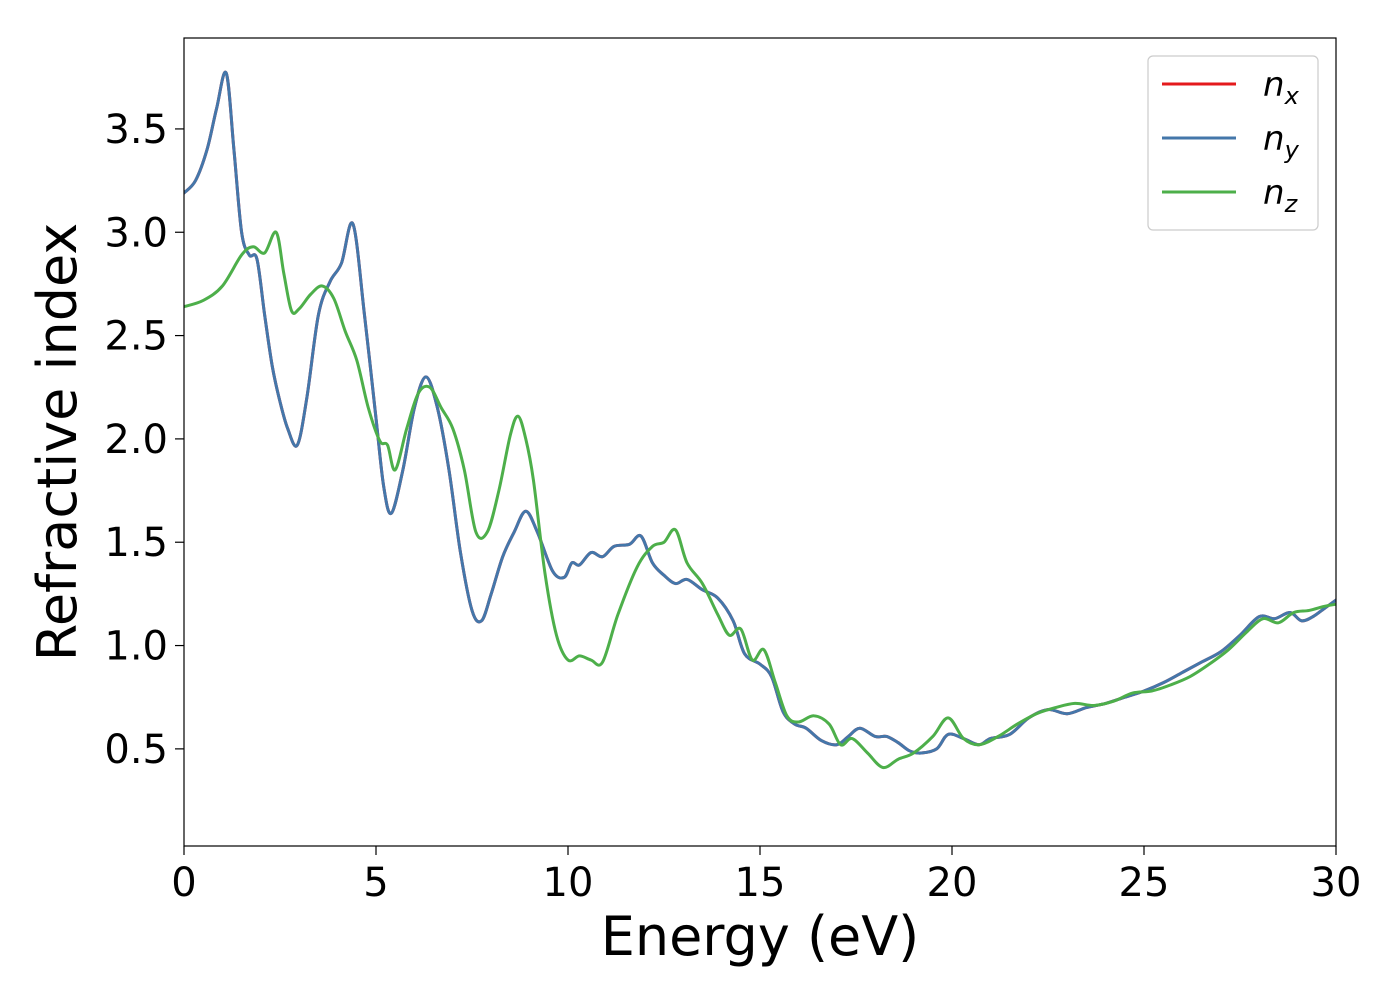  What do you see at coordinates (760, 883) in the screenshot?
I see `x-tick-label: 15` at bounding box center [760, 883].